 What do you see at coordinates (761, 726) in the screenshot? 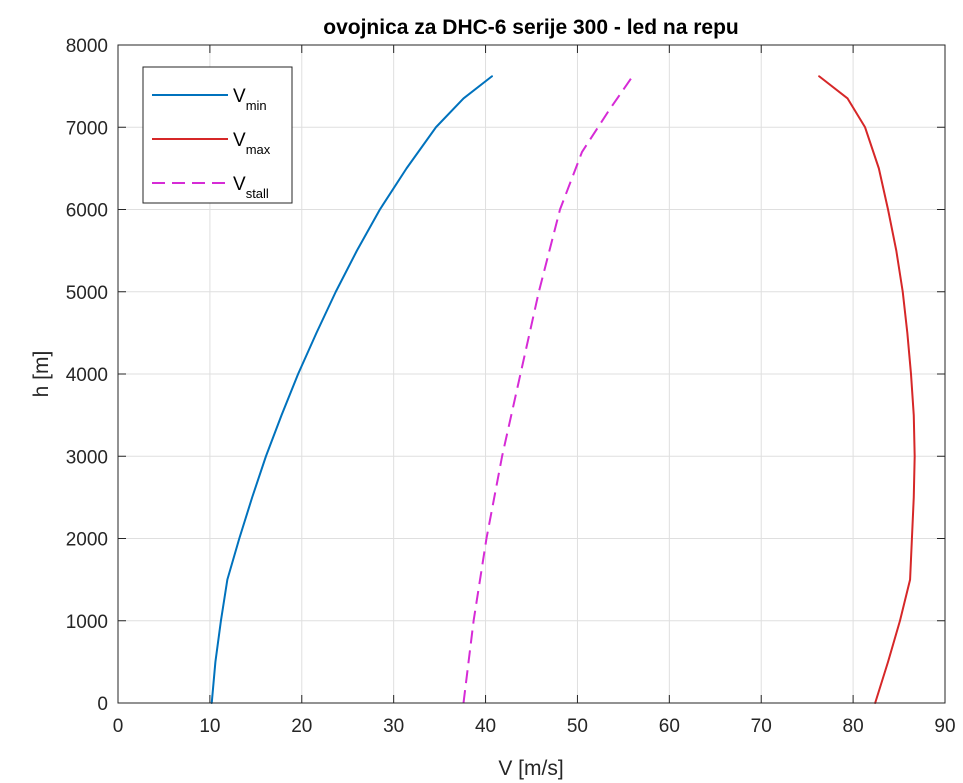
I see `x-tick-label: 70` at bounding box center [761, 726].